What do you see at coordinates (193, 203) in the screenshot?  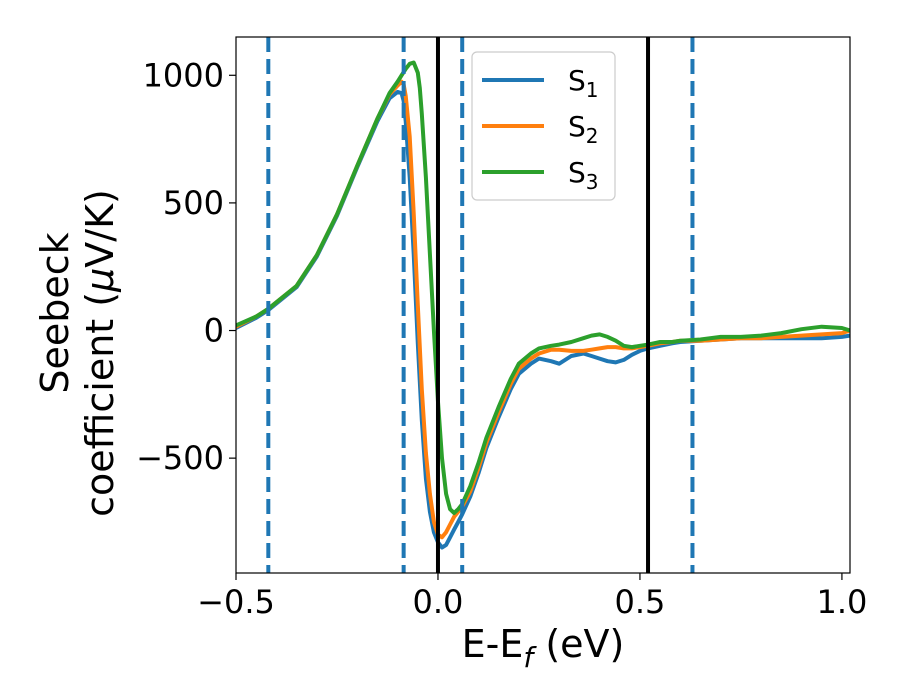 I see `y-tick-label: 500` at bounding box center [193, 203].